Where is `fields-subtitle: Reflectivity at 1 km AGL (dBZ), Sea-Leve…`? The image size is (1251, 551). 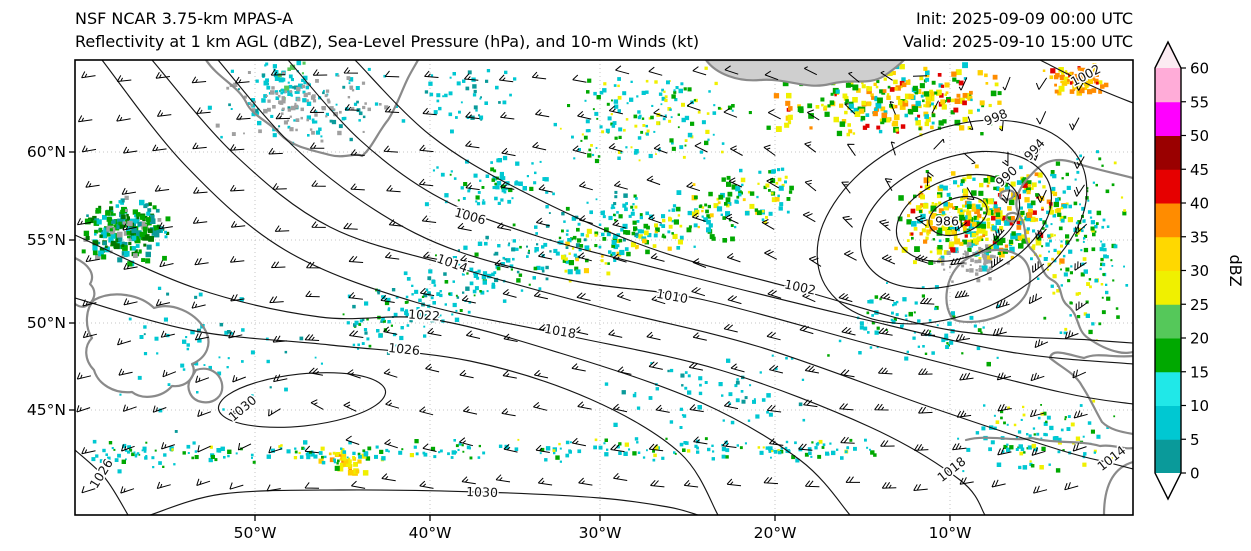
fields-subtitle: Reflectivity at 1 km AGL (dBZ), Sea-Leve… is located at coordinates (387, 41).